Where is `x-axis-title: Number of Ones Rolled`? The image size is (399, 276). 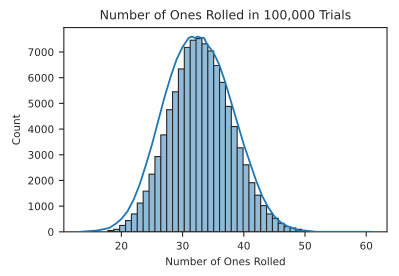
x-axis-title: Number of Ones Rolled is located at coordinates (225, 261).